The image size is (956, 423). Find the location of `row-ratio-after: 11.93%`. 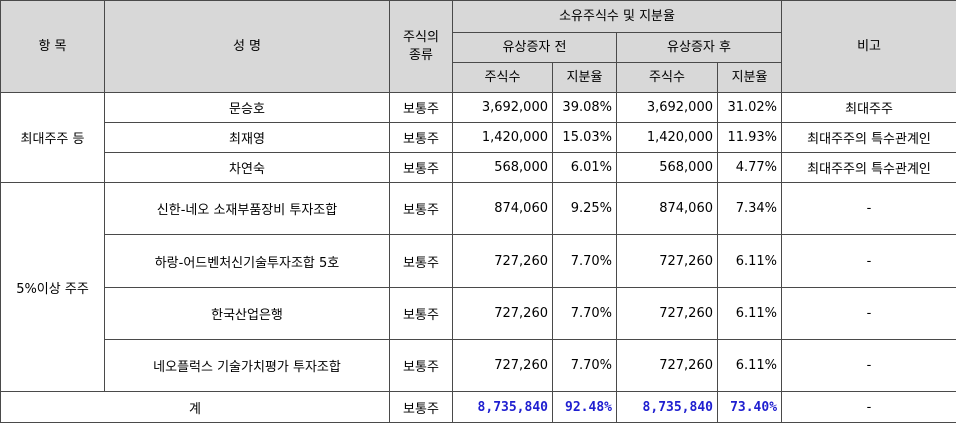

row-ratio-after: 11.93% is located at coordinates (749, 137).